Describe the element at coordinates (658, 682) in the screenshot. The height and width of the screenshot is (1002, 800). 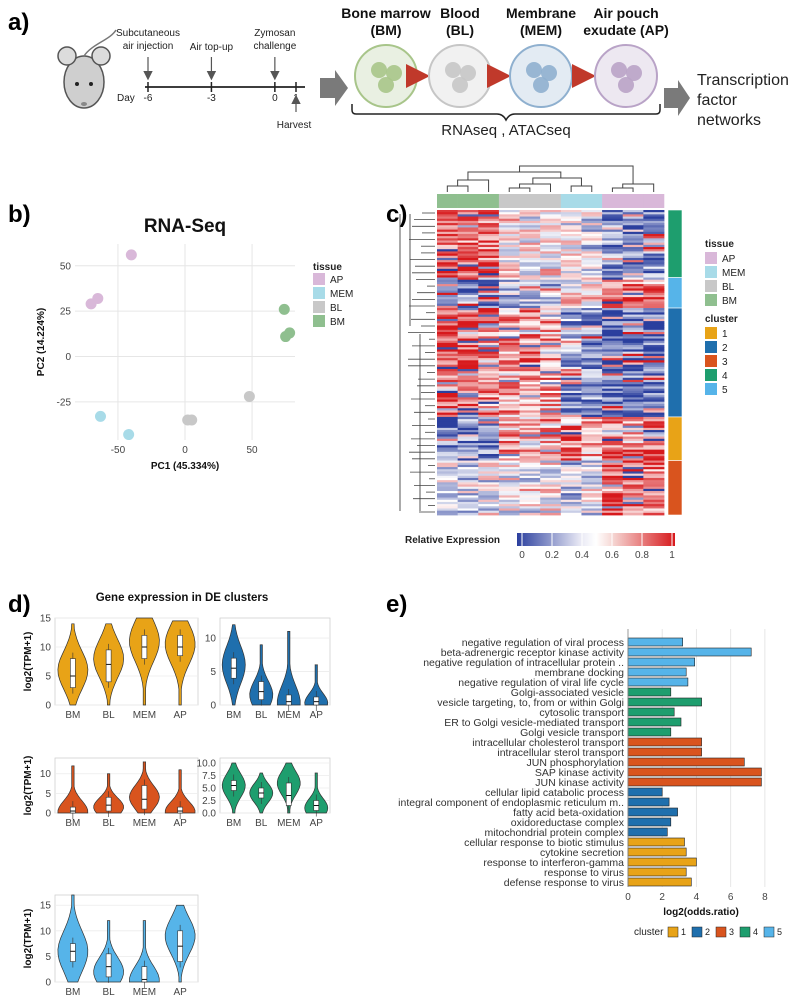
I see `go-bar` at that location.